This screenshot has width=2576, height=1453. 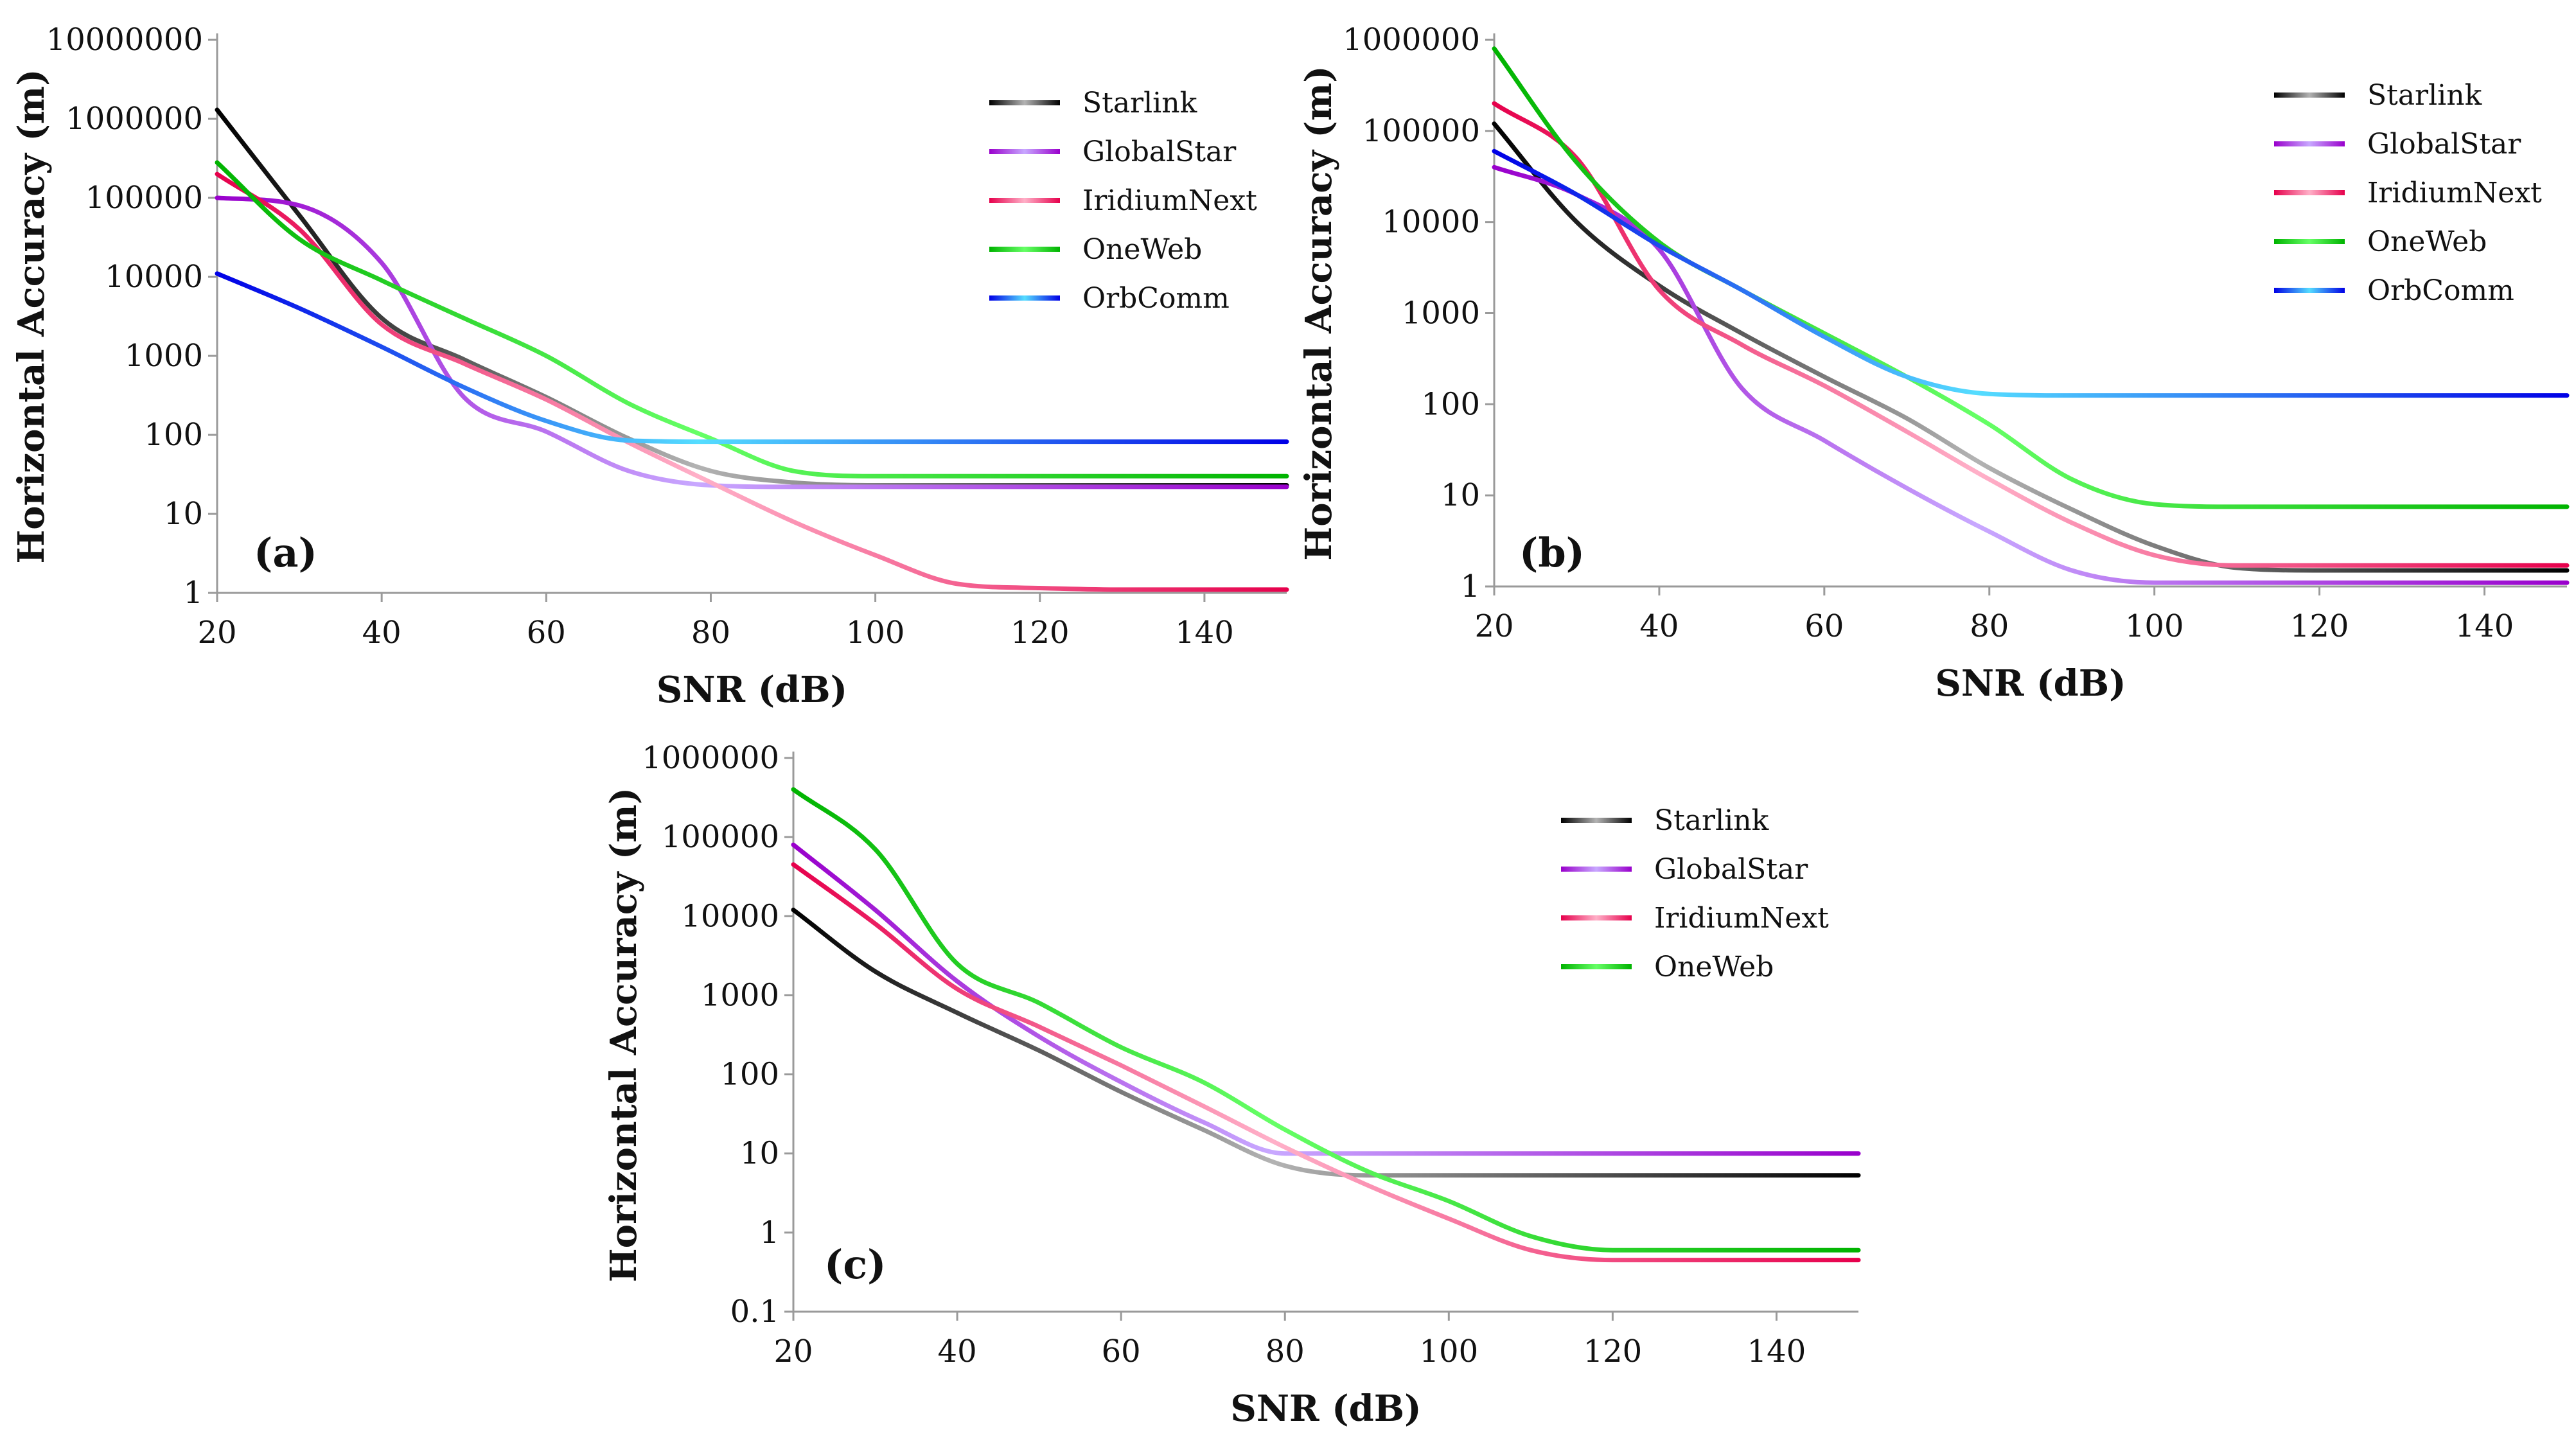 What do you see at coordinates (855, 1264) in the screenshot?
I see `panel-label: (c)` at bounding box center [855, 1264].